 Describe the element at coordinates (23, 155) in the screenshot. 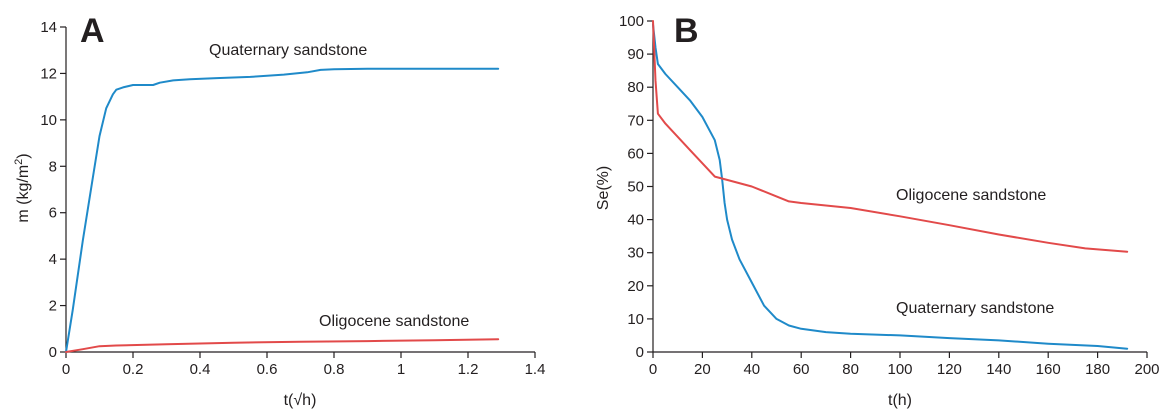

I see `panel-a-y-label-end: )` at that location.